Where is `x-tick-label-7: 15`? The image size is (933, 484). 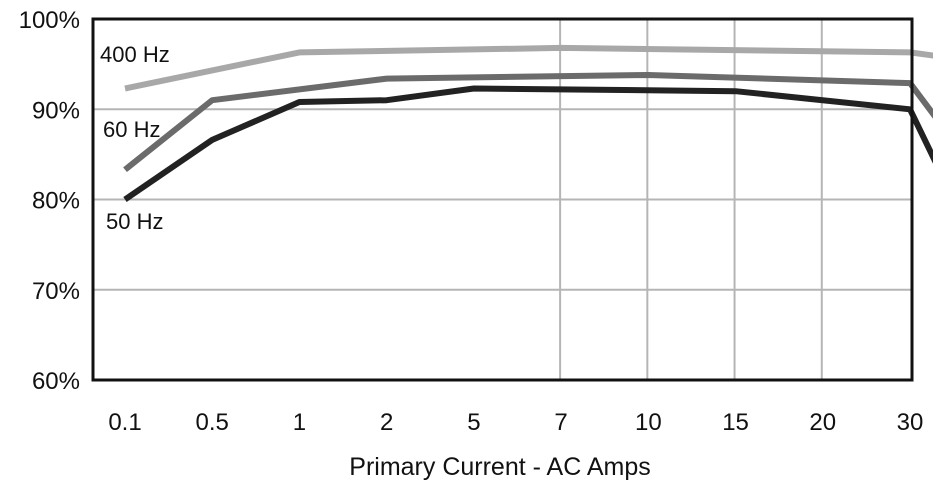
x-tick-label-7: 15 is located at coordinates (735, 422).